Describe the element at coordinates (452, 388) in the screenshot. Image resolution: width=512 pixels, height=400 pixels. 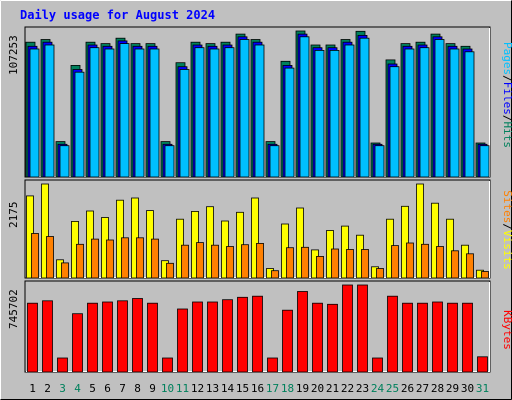
I see `x-tick-label-29: 29` at that location.